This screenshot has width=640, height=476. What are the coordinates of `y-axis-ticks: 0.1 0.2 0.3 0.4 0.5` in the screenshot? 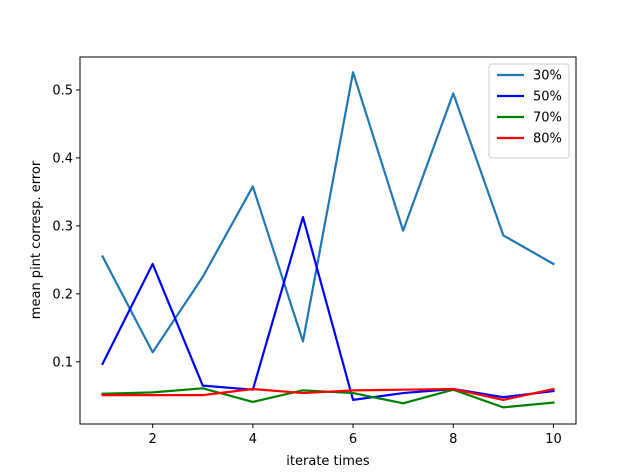 It's located at (66, 226).